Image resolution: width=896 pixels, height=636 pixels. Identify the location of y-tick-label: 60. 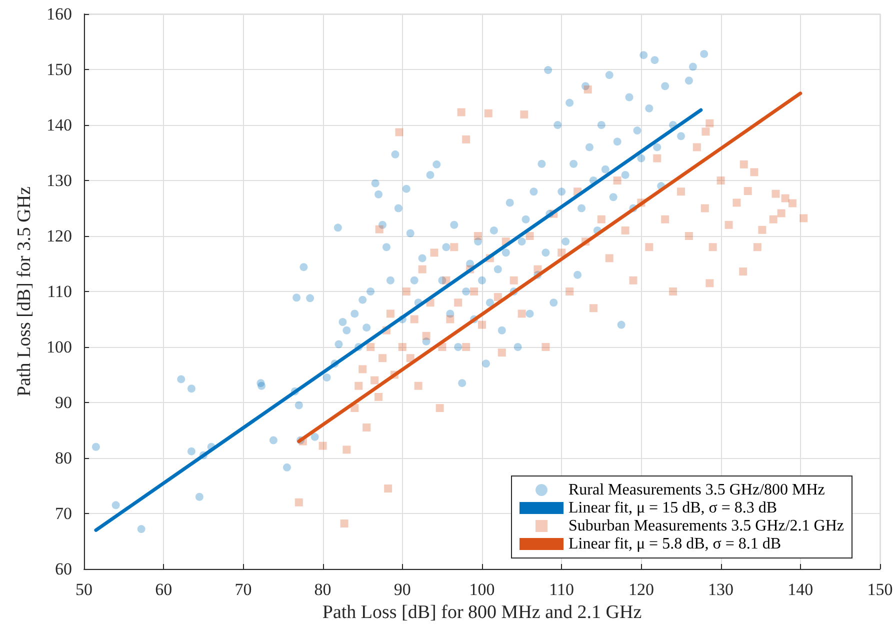
(63, 569).